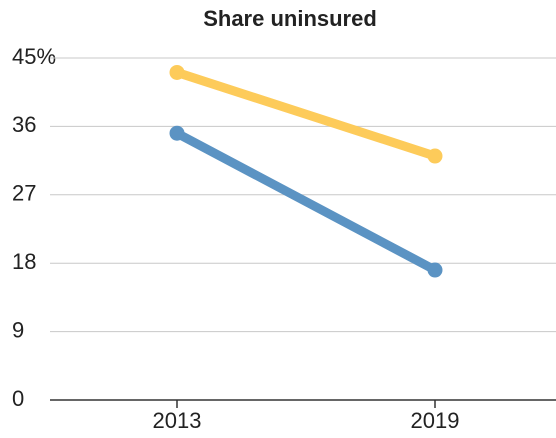 The height and width of the screenshot is (438, 556). I want to click on x-tick-label: 2013, so click(177, 420).